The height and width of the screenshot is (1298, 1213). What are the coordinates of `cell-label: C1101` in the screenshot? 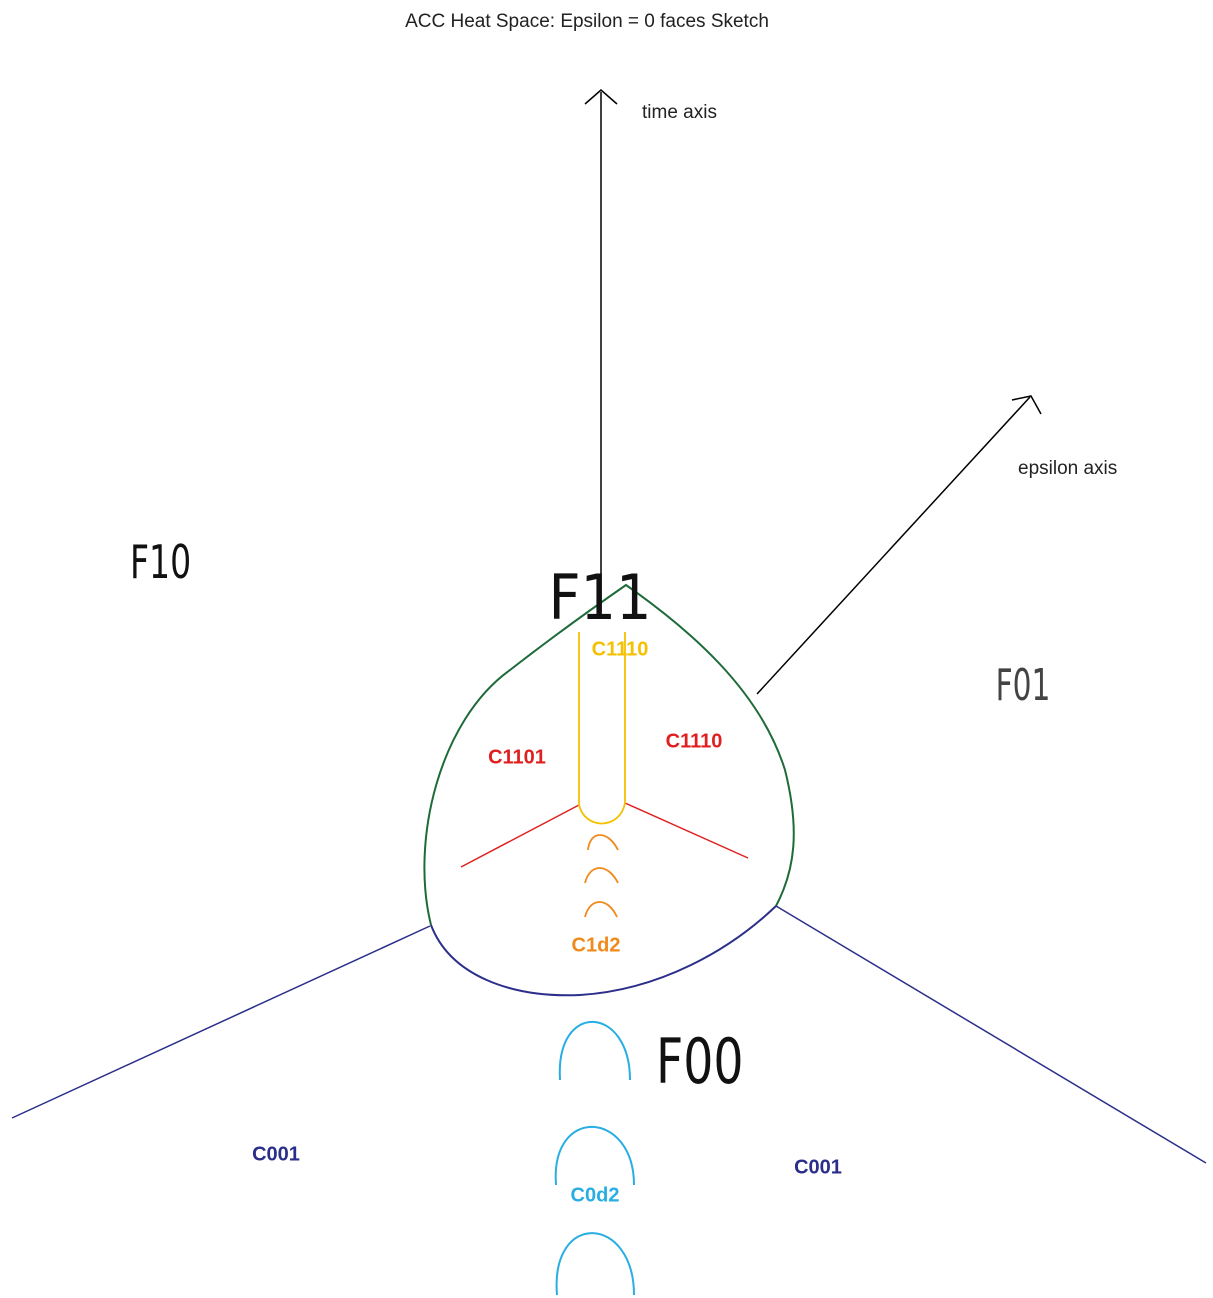 It's located at (517, 757).